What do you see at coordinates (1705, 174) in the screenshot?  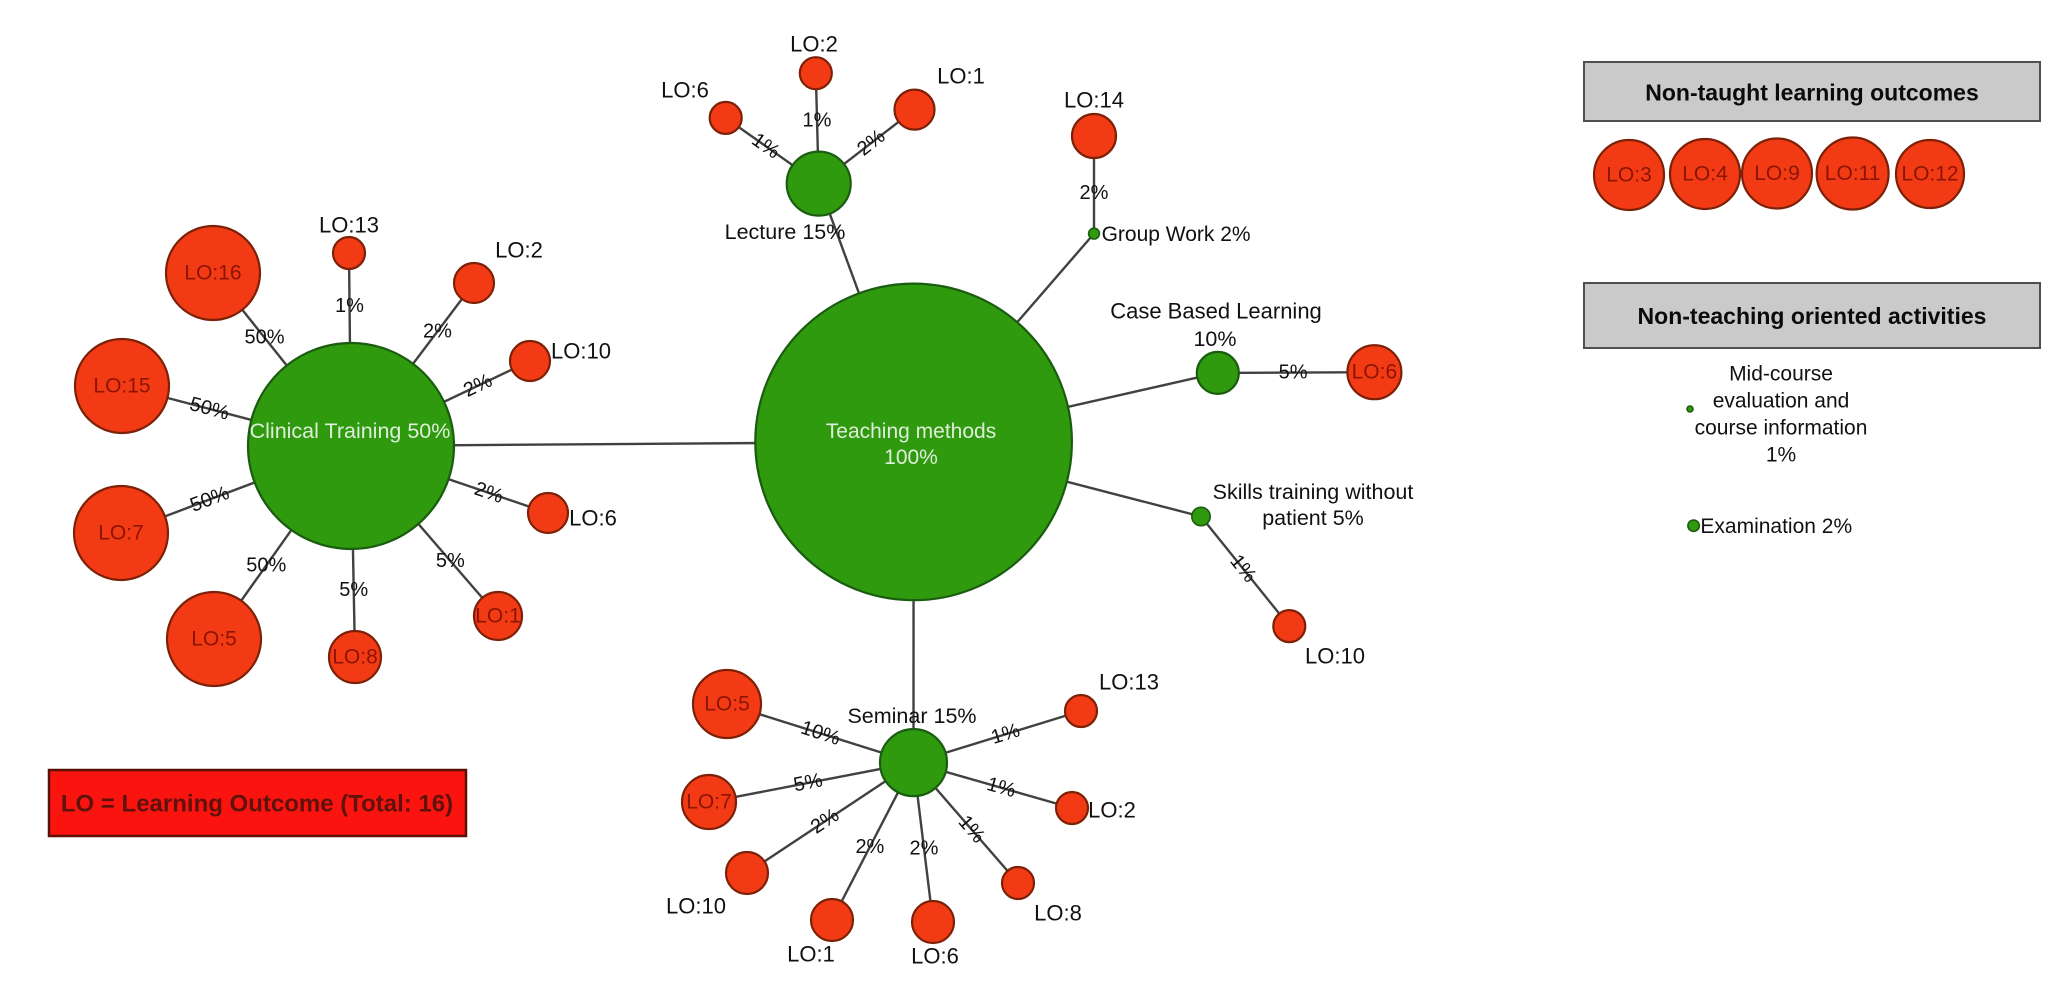 I see `svg-text: LO:4` at bounding box center [1705, 174].